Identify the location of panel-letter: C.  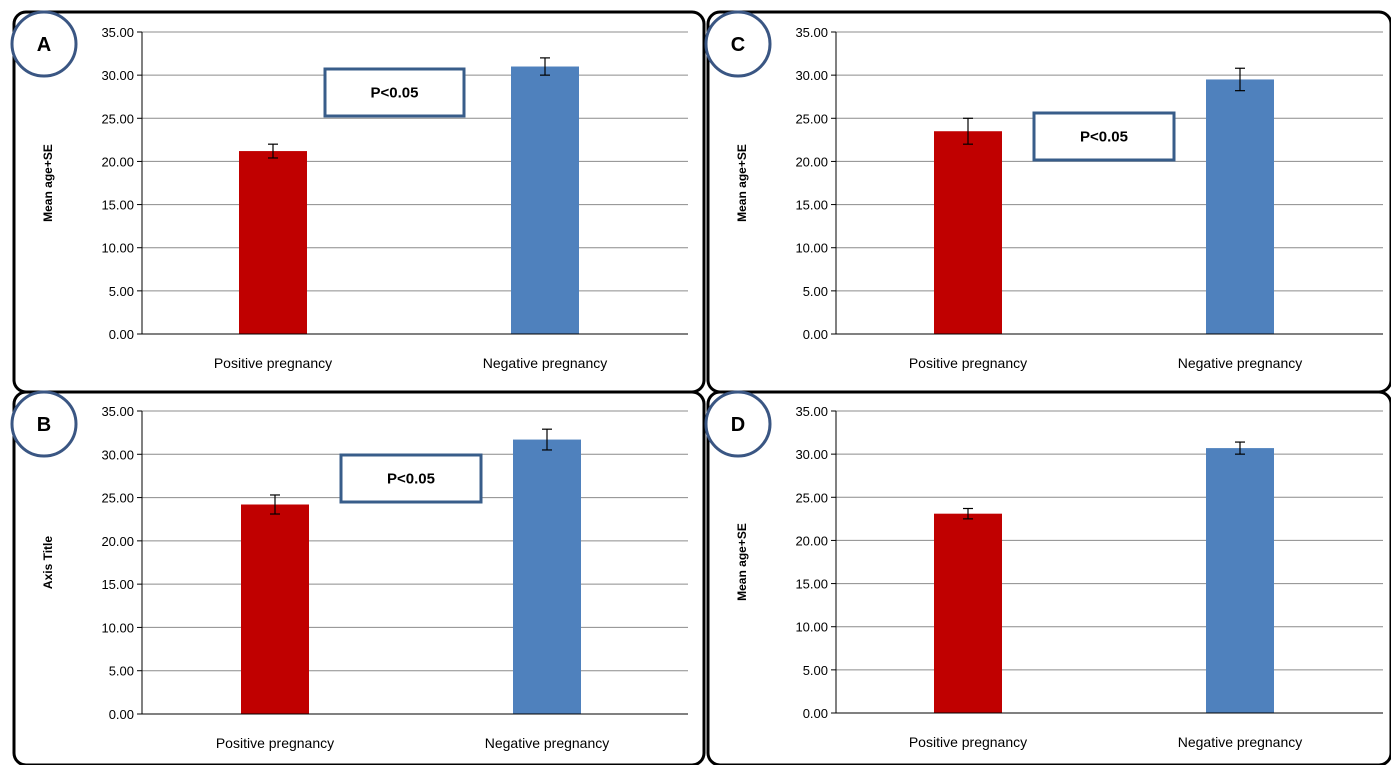
(738, 45).